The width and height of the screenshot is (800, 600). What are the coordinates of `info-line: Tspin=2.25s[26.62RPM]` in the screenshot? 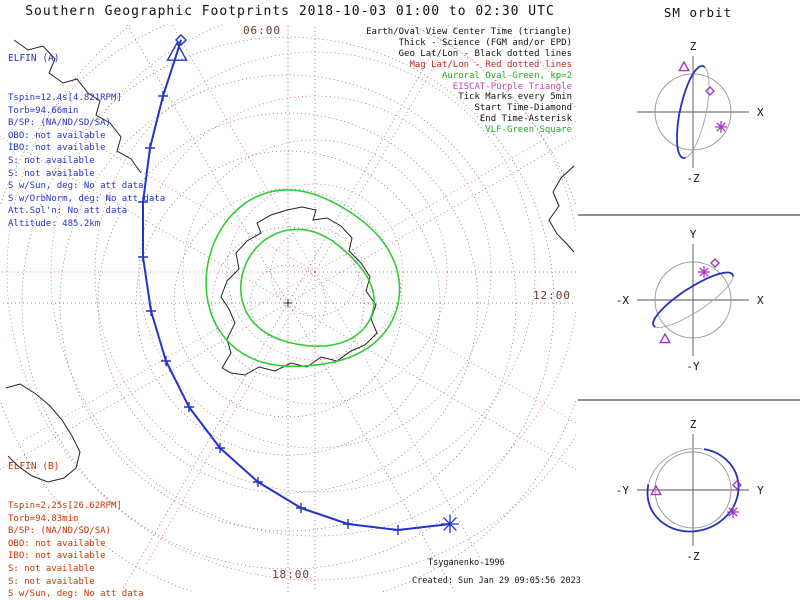 It's located at (65, 505).